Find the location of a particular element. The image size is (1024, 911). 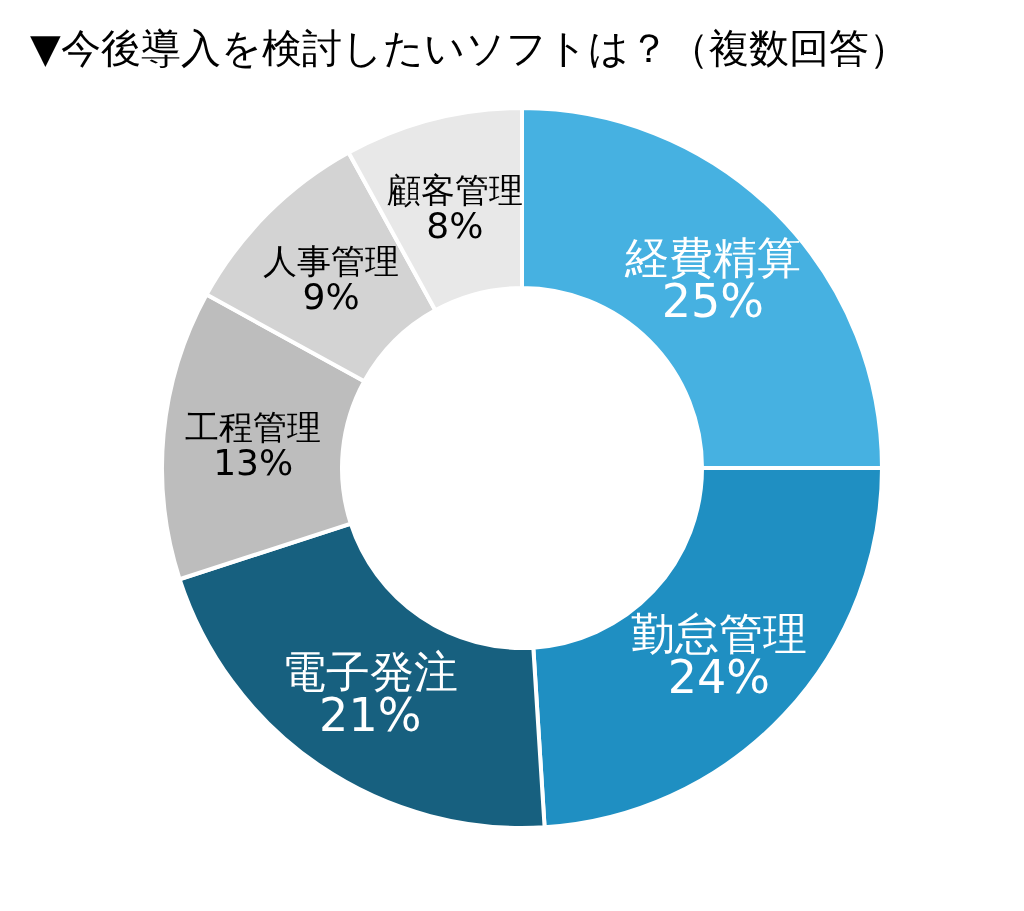

slice-label: 工程管理 is located at coordinates (253, 426).